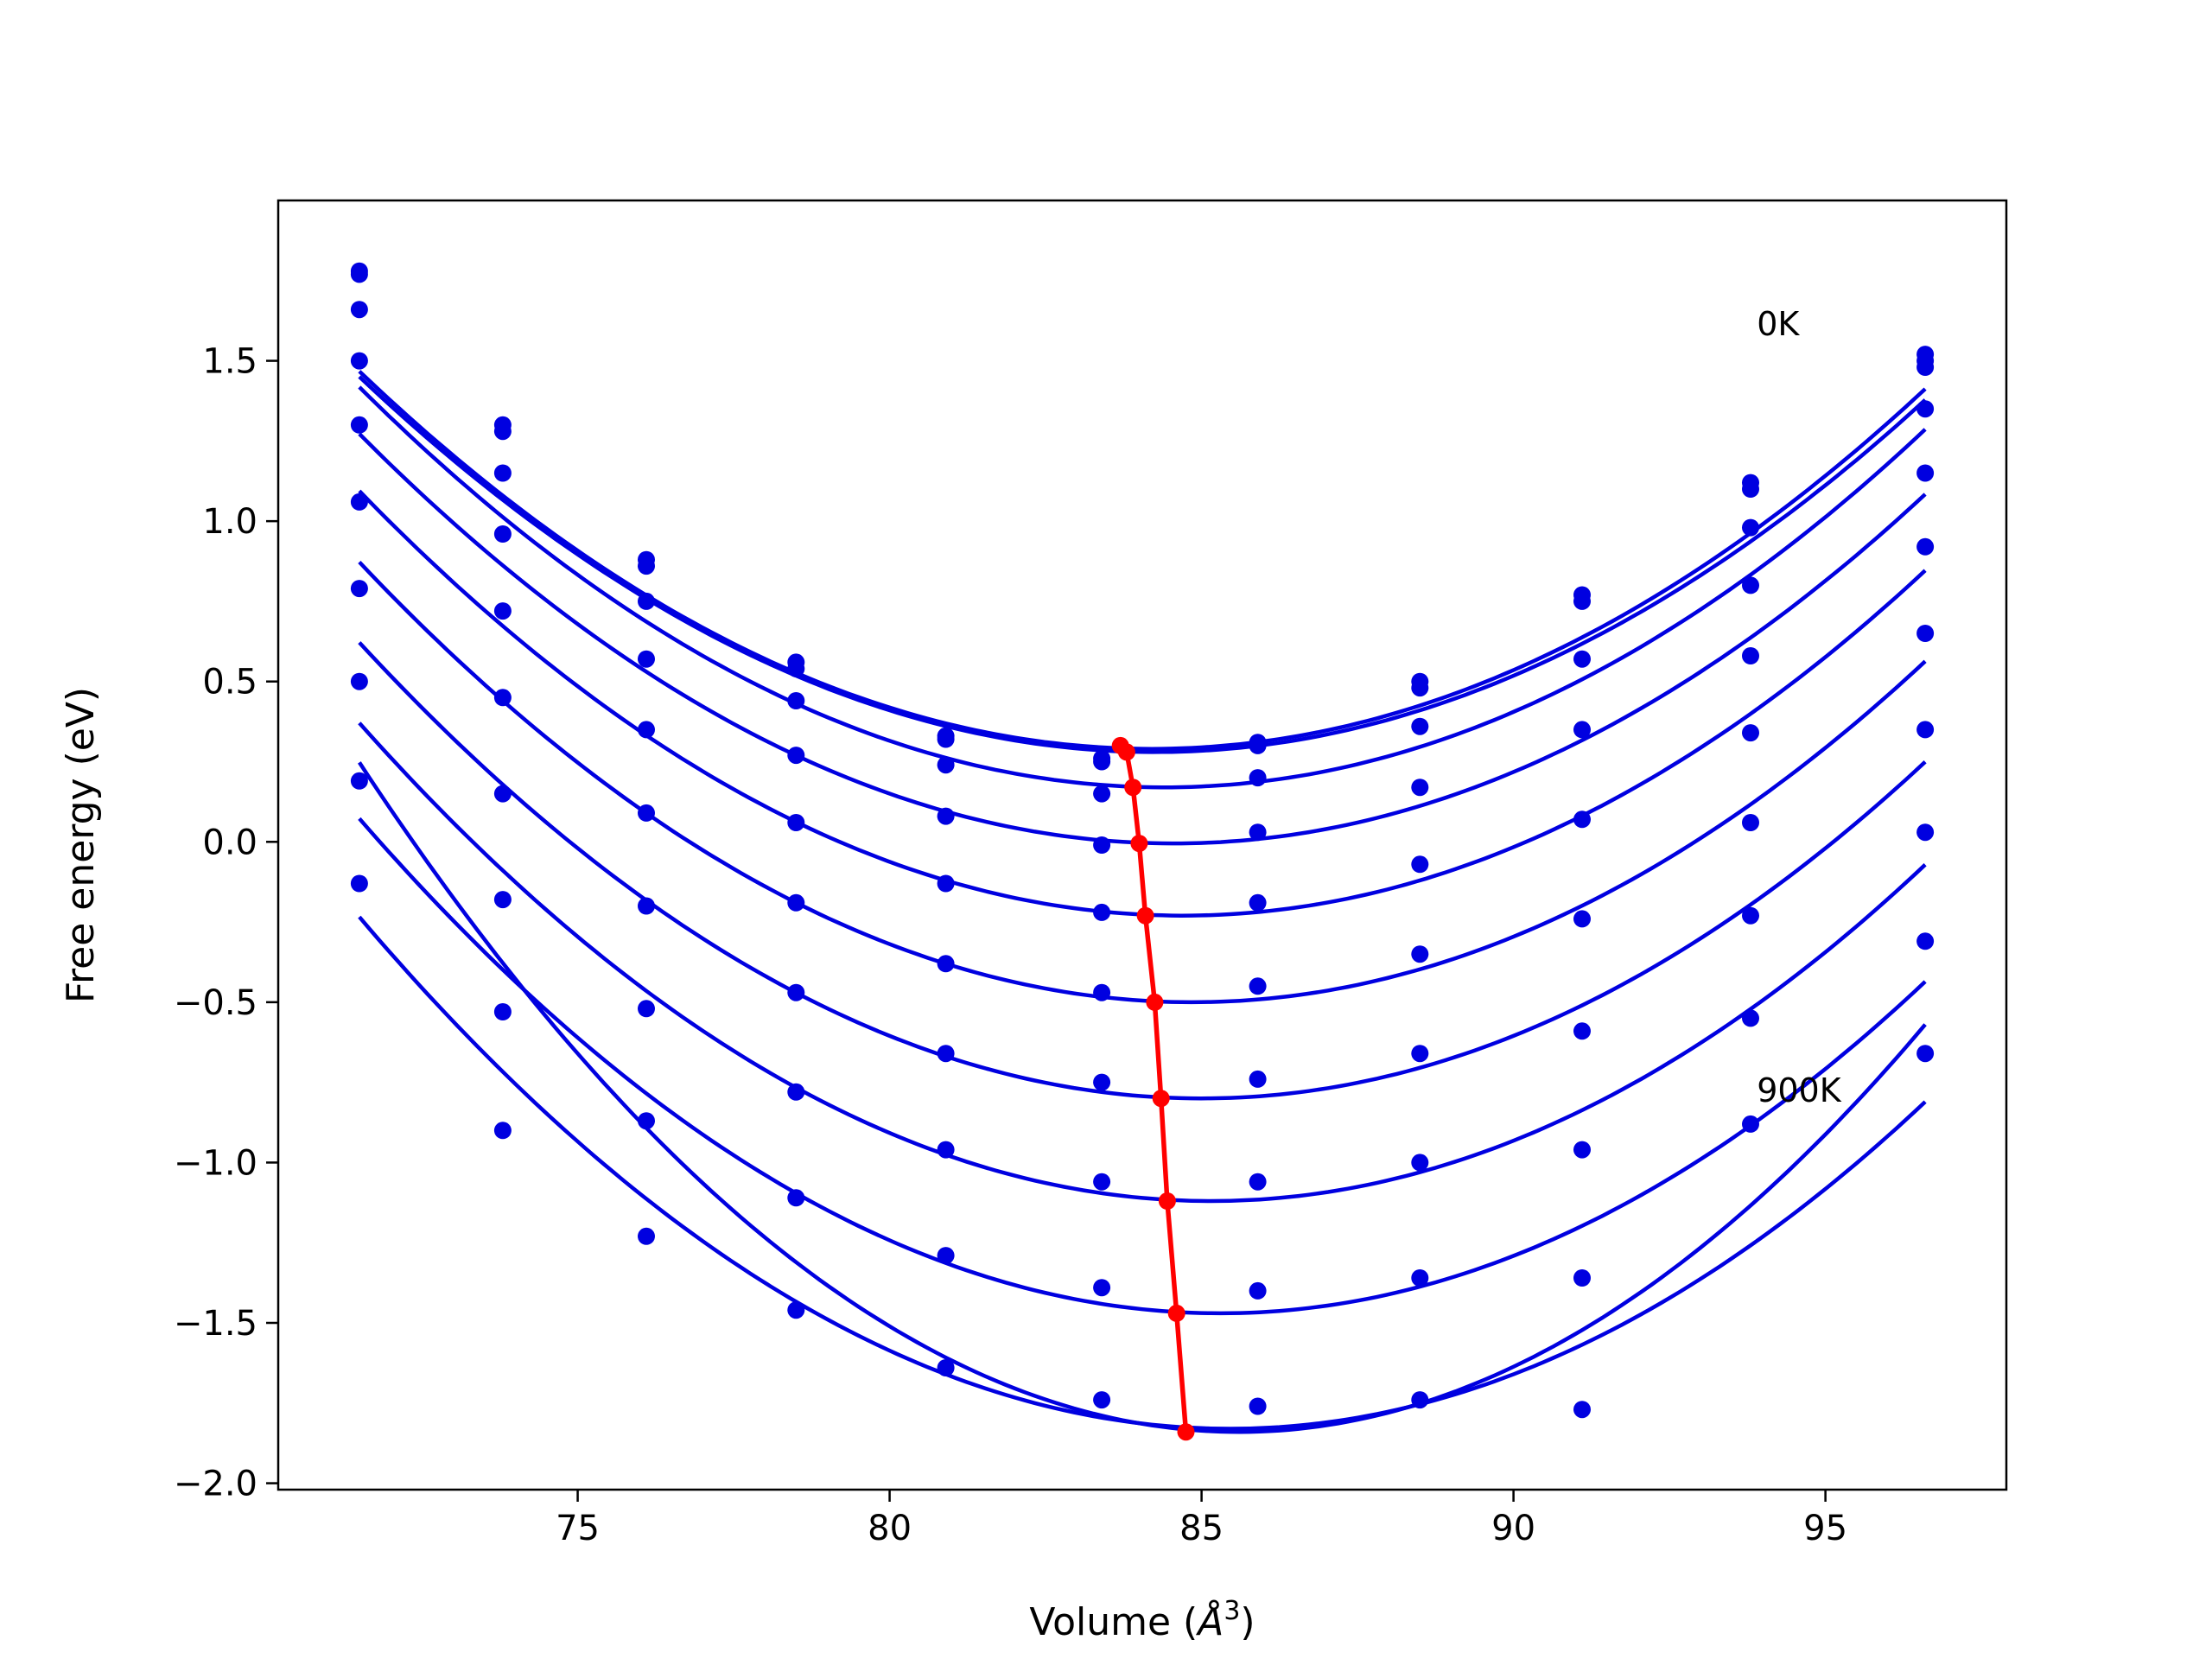 This screenshot has width=2212, height=1659. What do you see at coordinates (946, 1256) in the screenshot?
I see `data-point-s8-p4` at bounding box center [946, 1256].